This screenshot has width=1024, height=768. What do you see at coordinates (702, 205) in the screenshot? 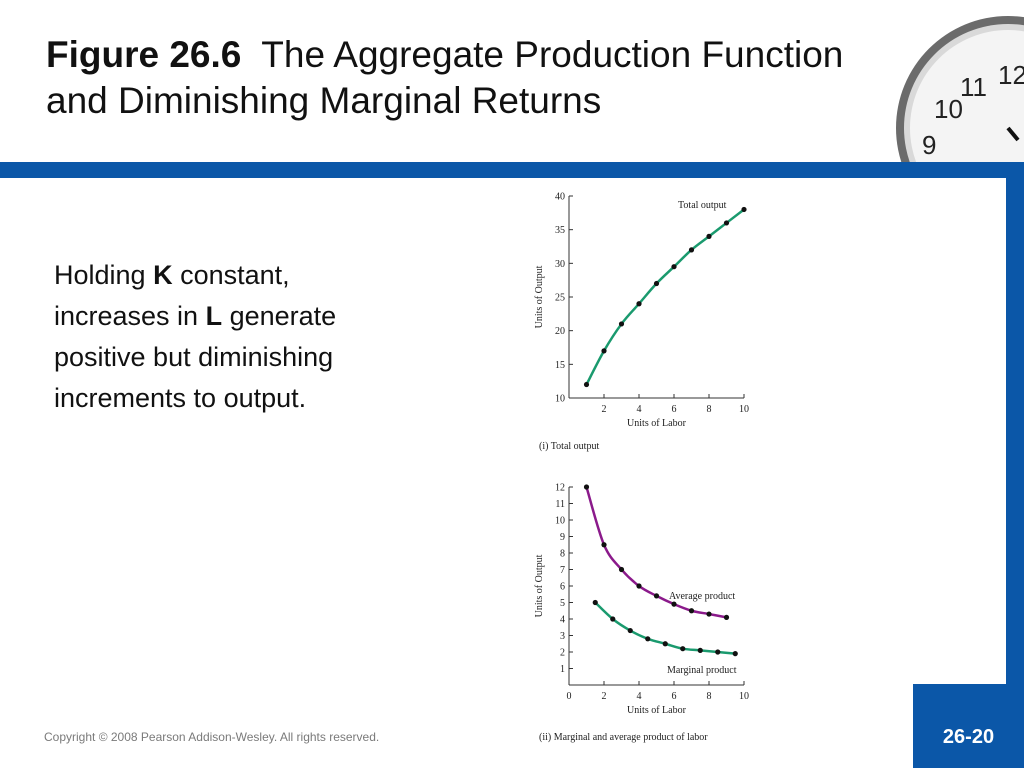
I see `total-output-label: Total output` at bounding box center [702, 205].